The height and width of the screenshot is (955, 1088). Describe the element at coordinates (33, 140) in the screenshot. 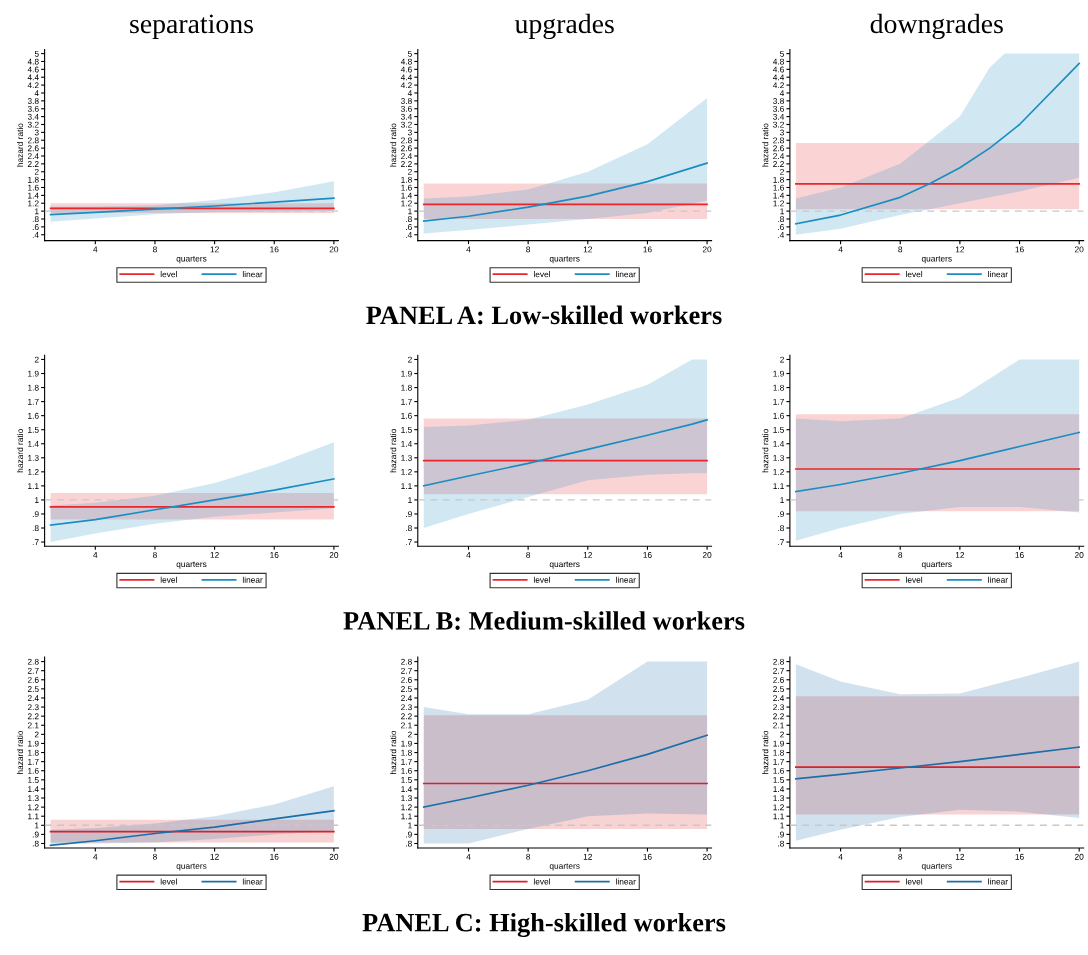

I see `y-tick-label: 2.8` at that location.